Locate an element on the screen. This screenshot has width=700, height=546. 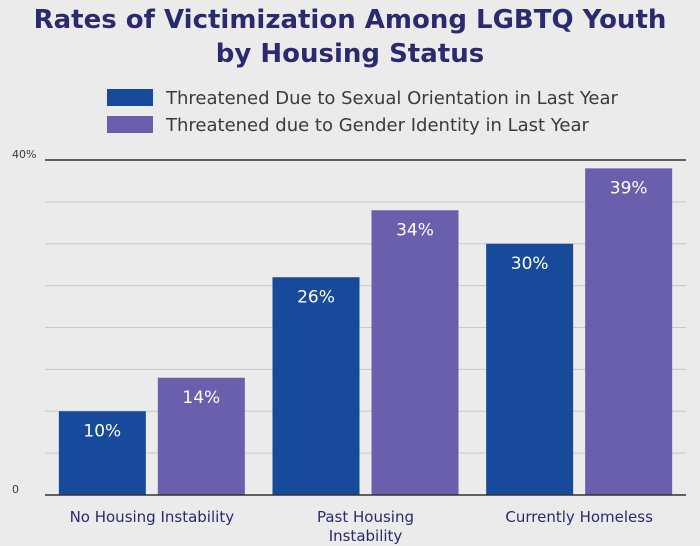
bar-value-label: 34% is located at coordinates (415, 230).